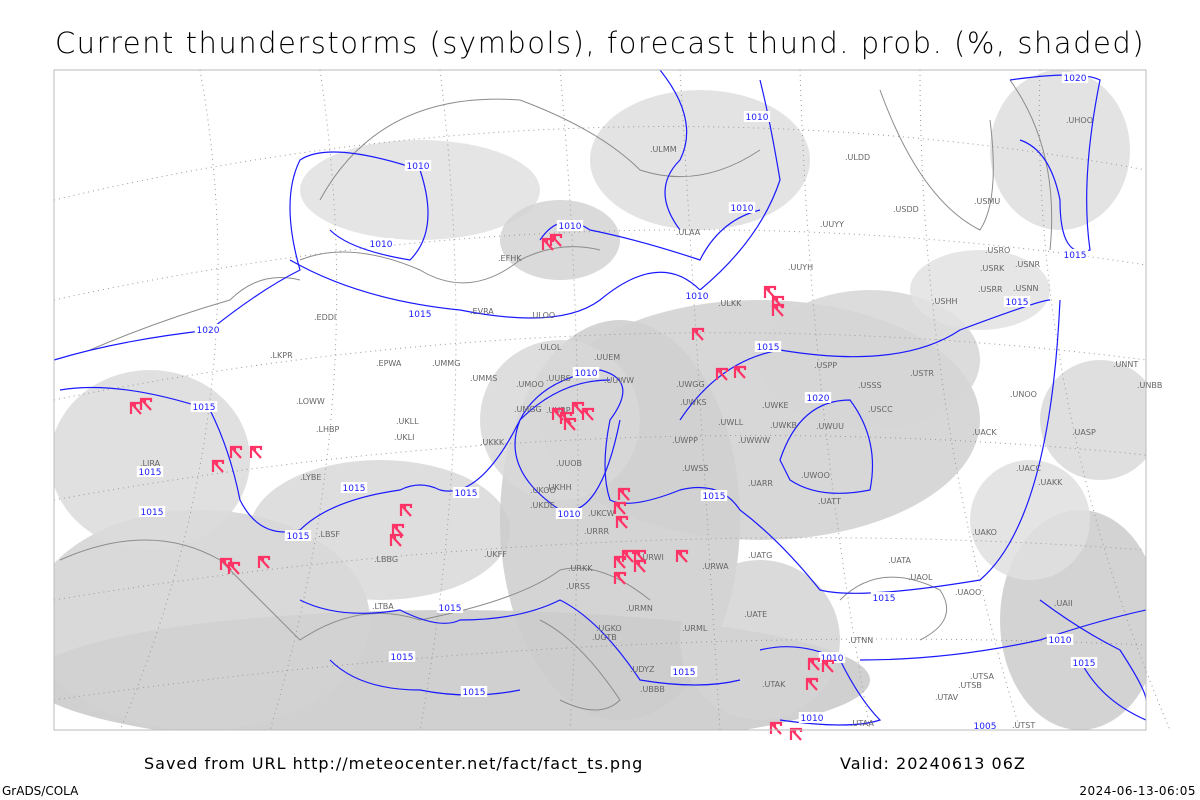  Describe the element at coordinates (619, 380) in the screenshot. I see `station-label: .UUWW` at that location.